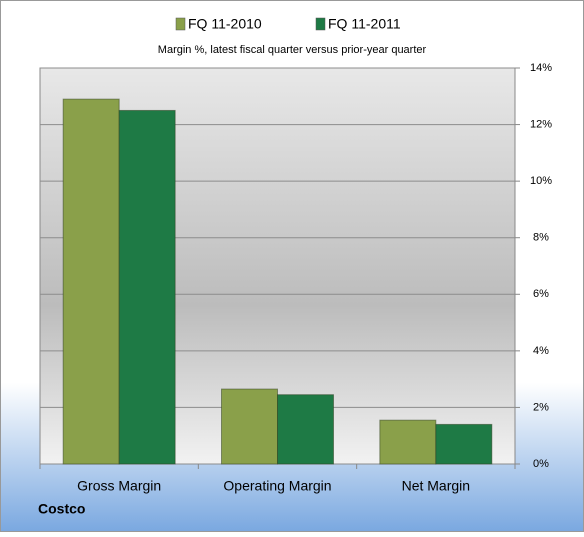  What do you see at coordinates (541, 407) in the screenshot?
I see `y-tick-label: 2%` at bounding box center [541, 407].